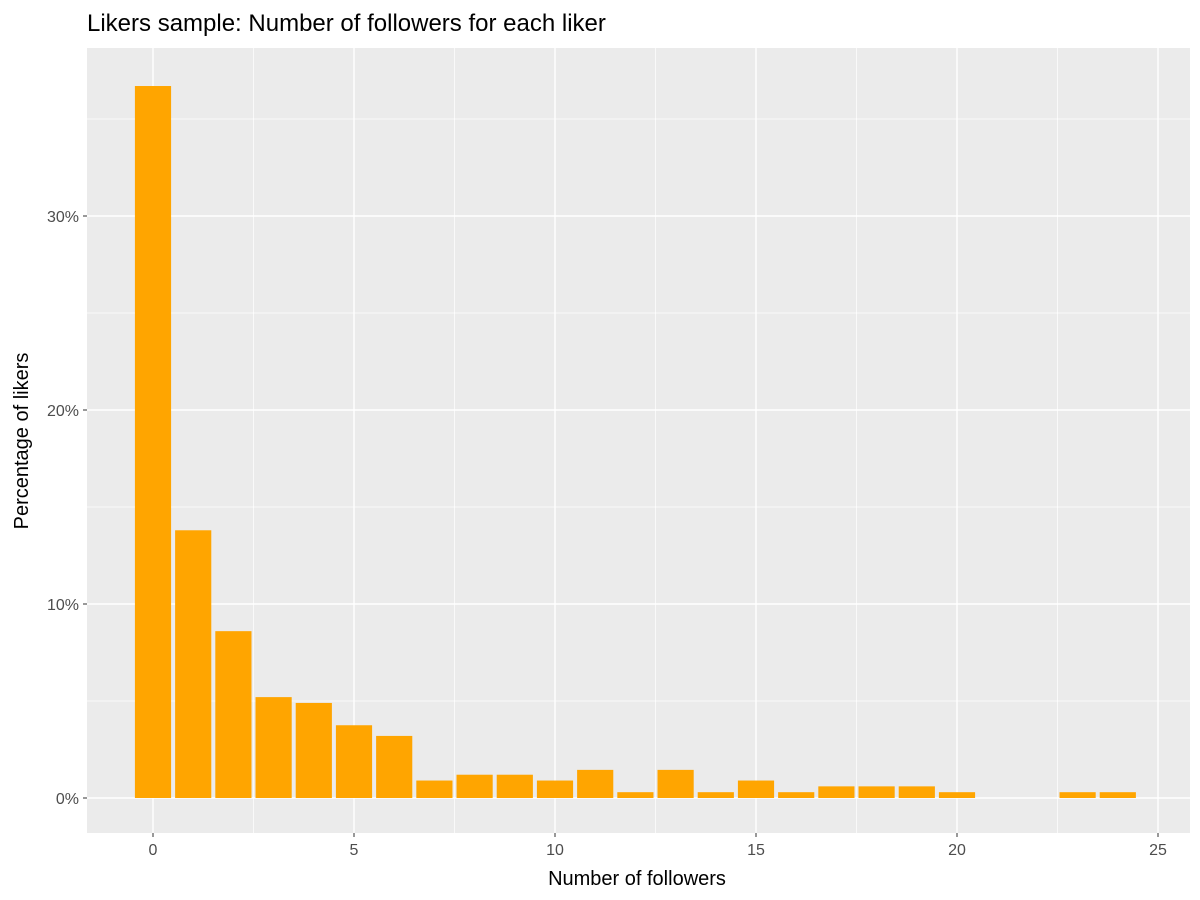 Image resolution: width=1200 pixels, height=900 pixels. Describe the element at coordinates (153, 850) in the screenshot. I see `x-tick-label: 0` at that location.